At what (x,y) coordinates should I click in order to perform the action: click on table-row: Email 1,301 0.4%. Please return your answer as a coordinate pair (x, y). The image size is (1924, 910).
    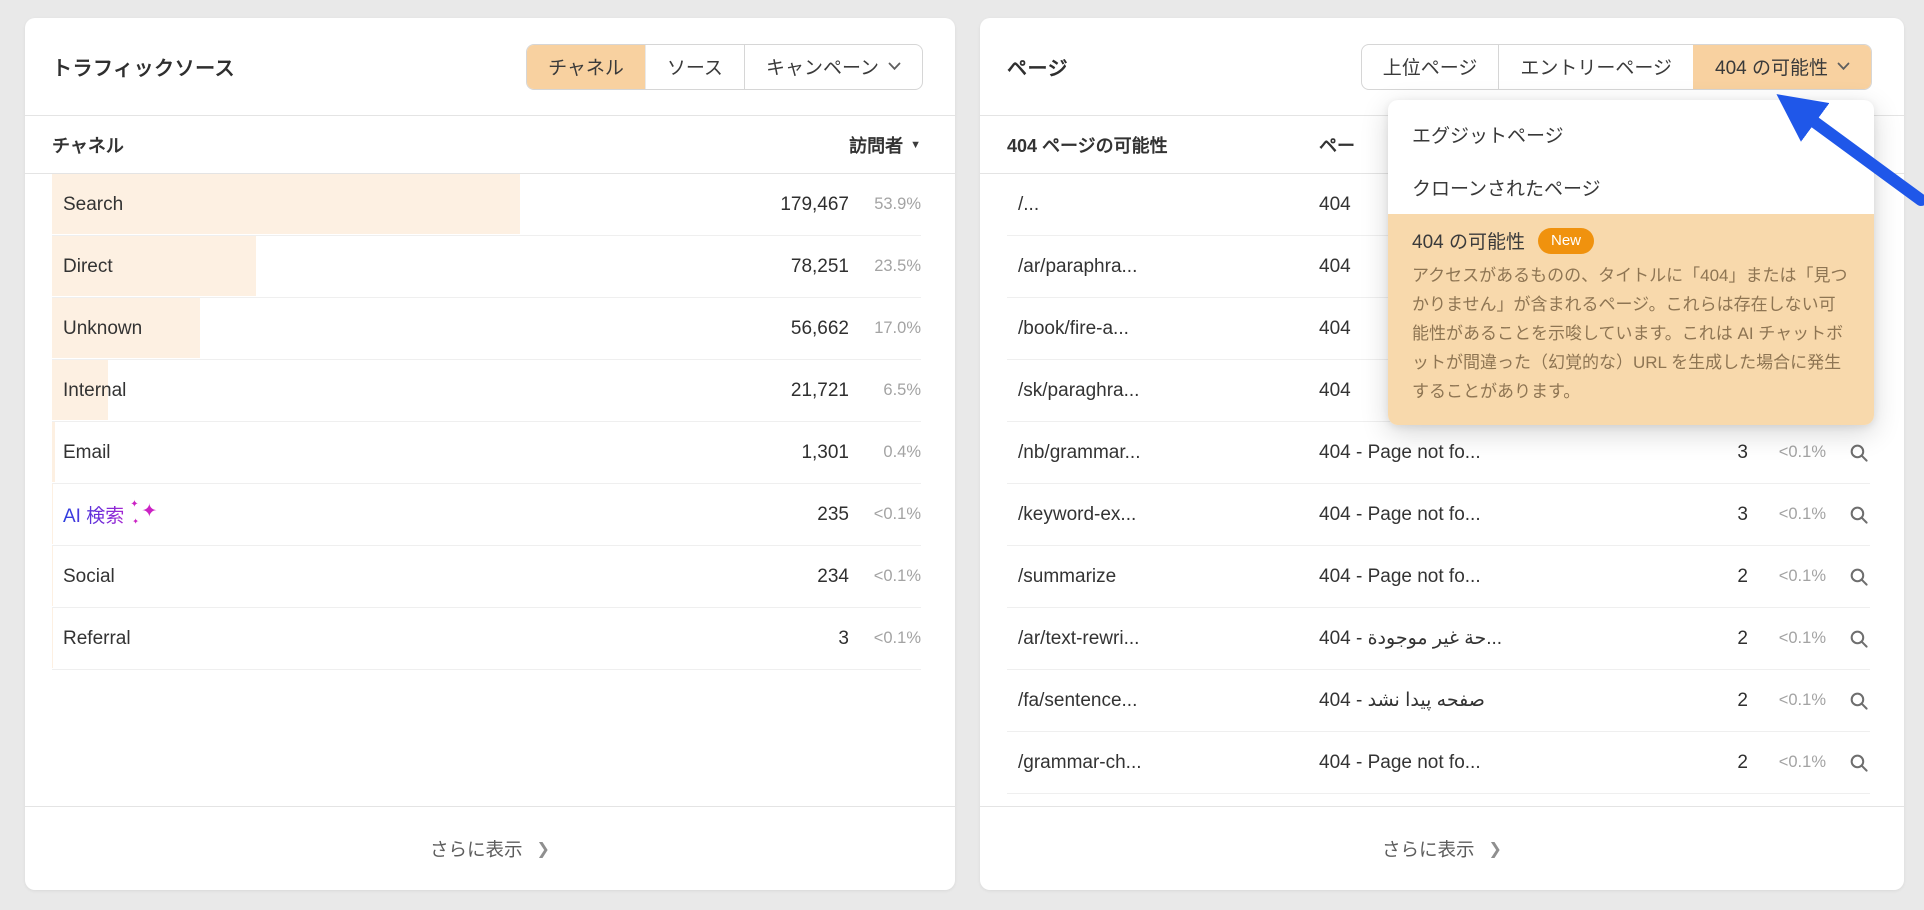
    Looking at the image, I should click on (486, 453).